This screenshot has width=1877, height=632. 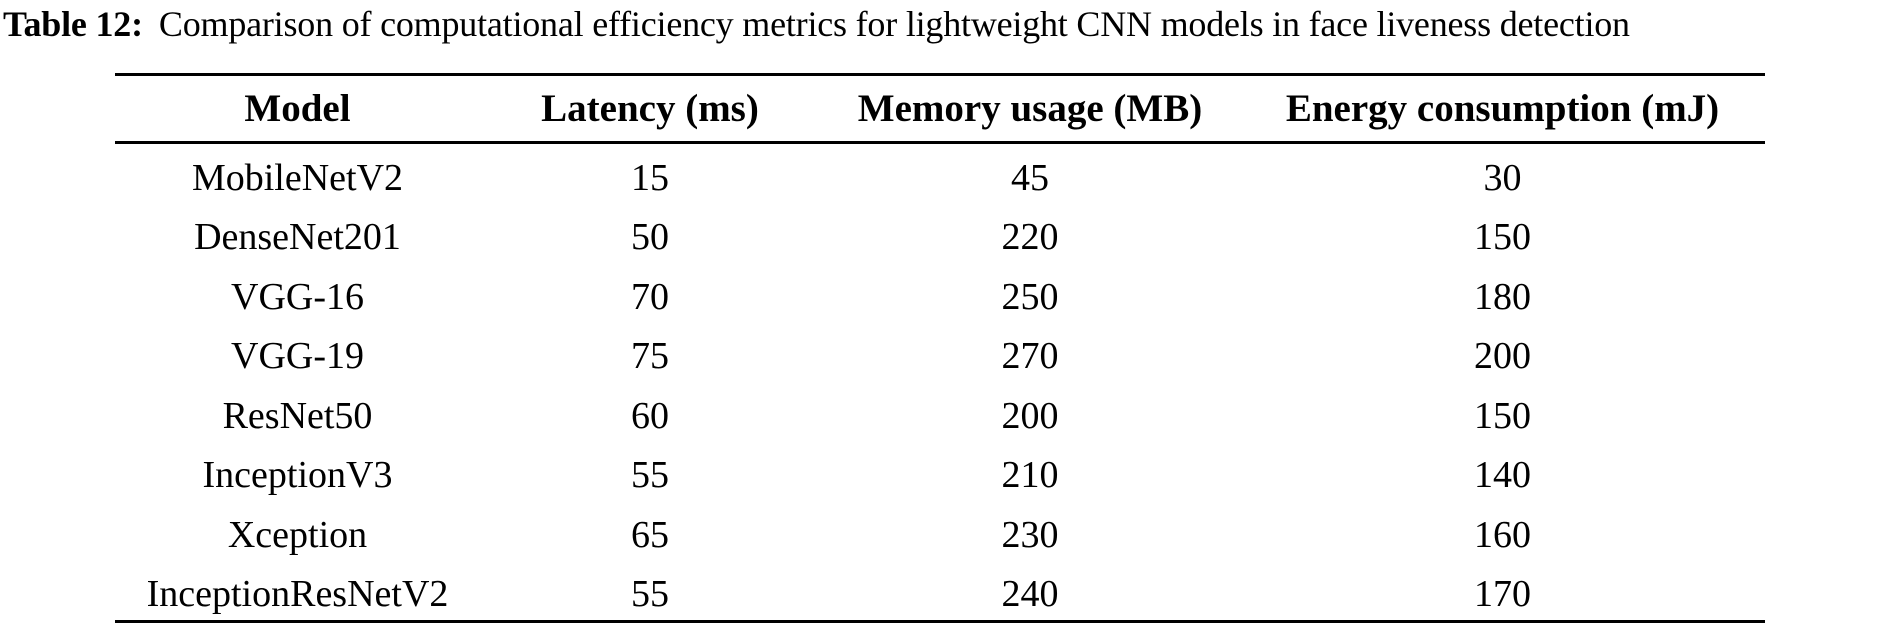 What do you see at coordinates (1030, 109) in the screenshot?
I see `column-header-memory: Memory usage (MB)` at bounding box center [1030, 109].